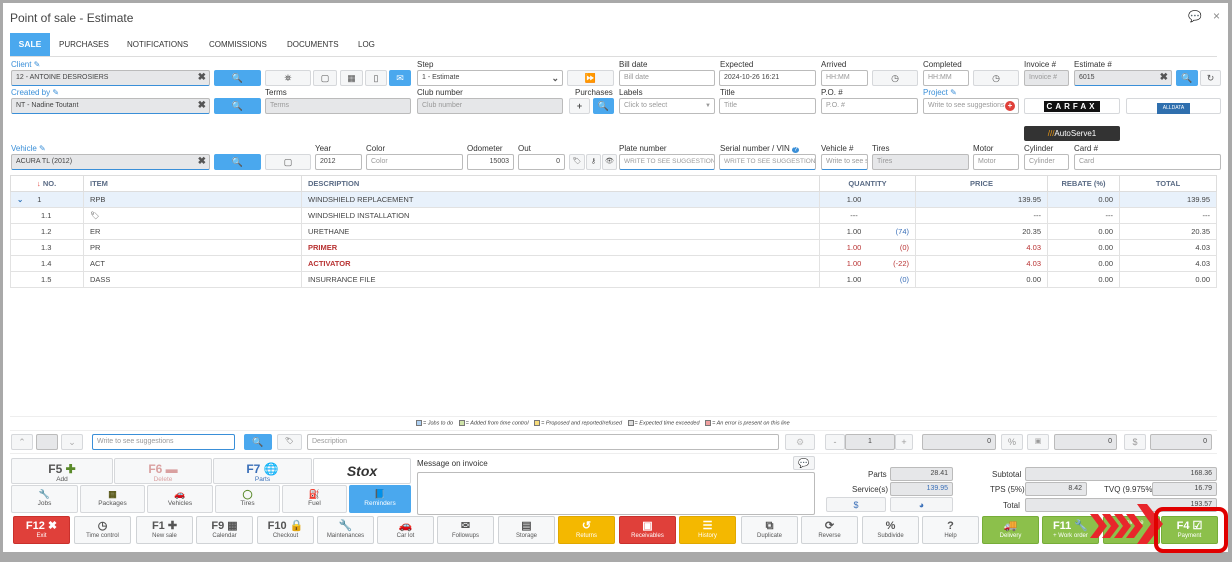  What do you see at coordinates (35, 92) in the screenshot?
I see `created-by-label: Created by ✎` at bounding box center [35, 92].